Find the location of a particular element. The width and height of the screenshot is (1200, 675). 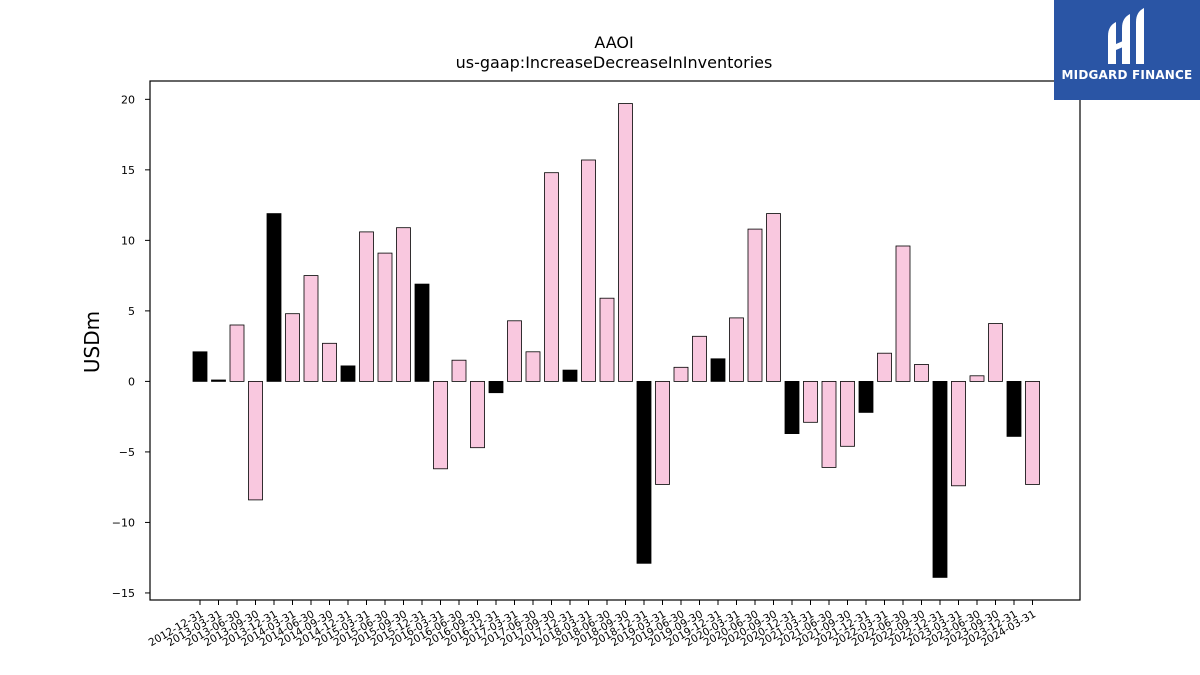

y-tick-label--10: −10 is located at coordinates (123, 522).